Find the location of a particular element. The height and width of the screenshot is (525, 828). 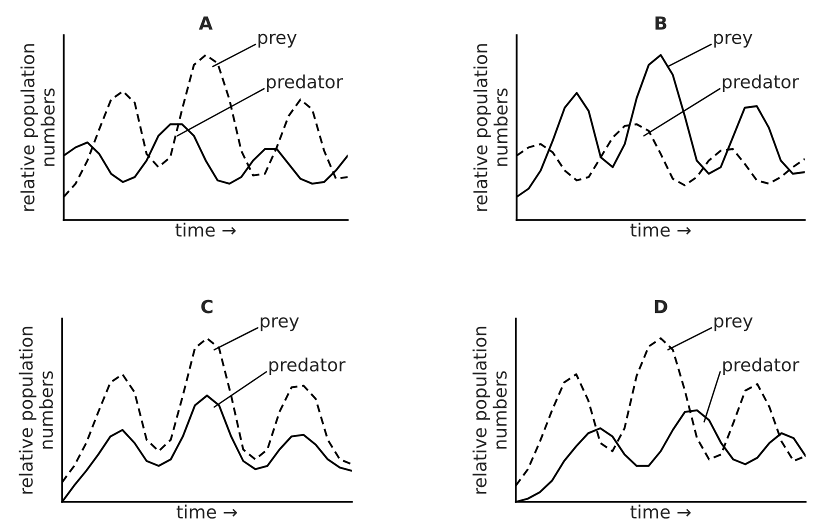

chart-title: A is located at coordinates (205, 23).